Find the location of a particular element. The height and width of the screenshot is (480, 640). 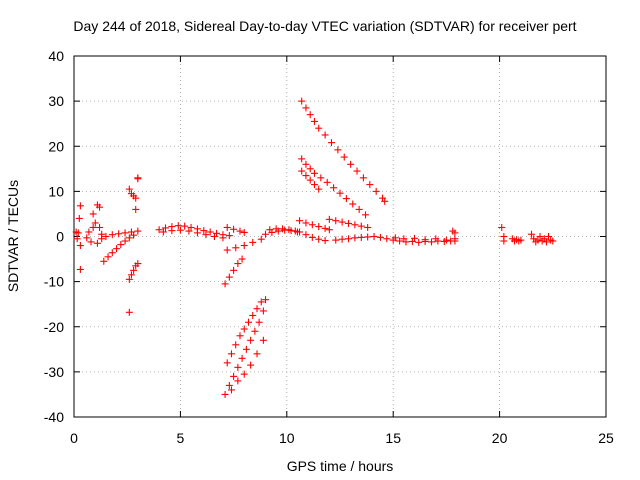

y-tick-label: -40 is located at coordinates (54, 417).